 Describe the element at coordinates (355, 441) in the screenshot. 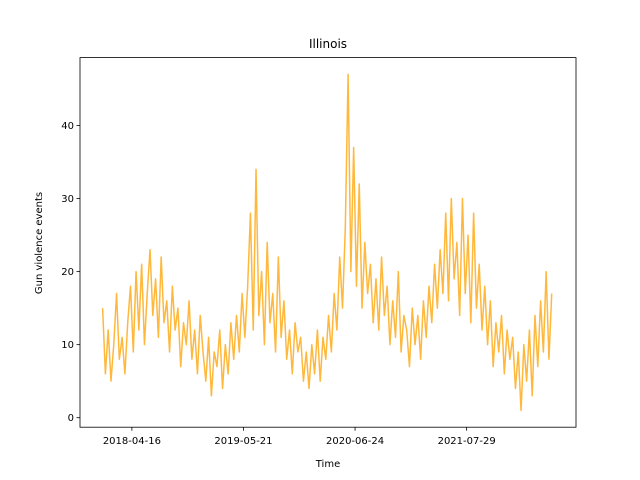

I see `x-tick-label: 2020-06-24` at that location.